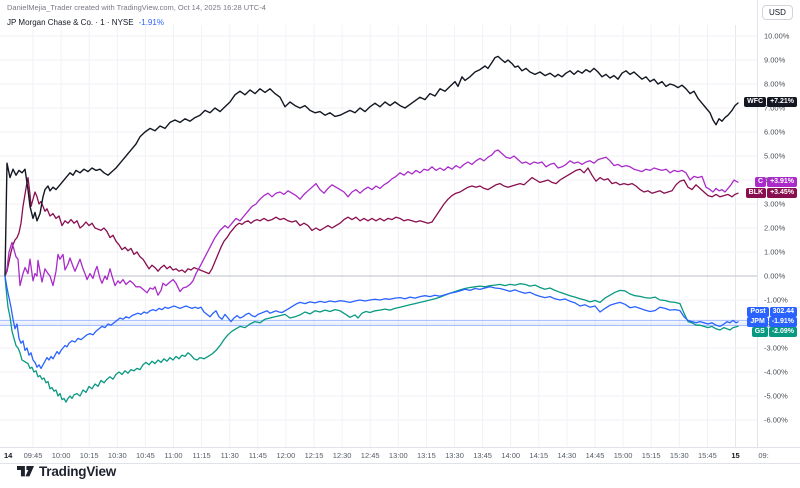 The image size is (800, 488). What do you see at coordinates (8, 455) in the screenshot?
I see `time-tick-label: 14` at bounding box center [8, 455].